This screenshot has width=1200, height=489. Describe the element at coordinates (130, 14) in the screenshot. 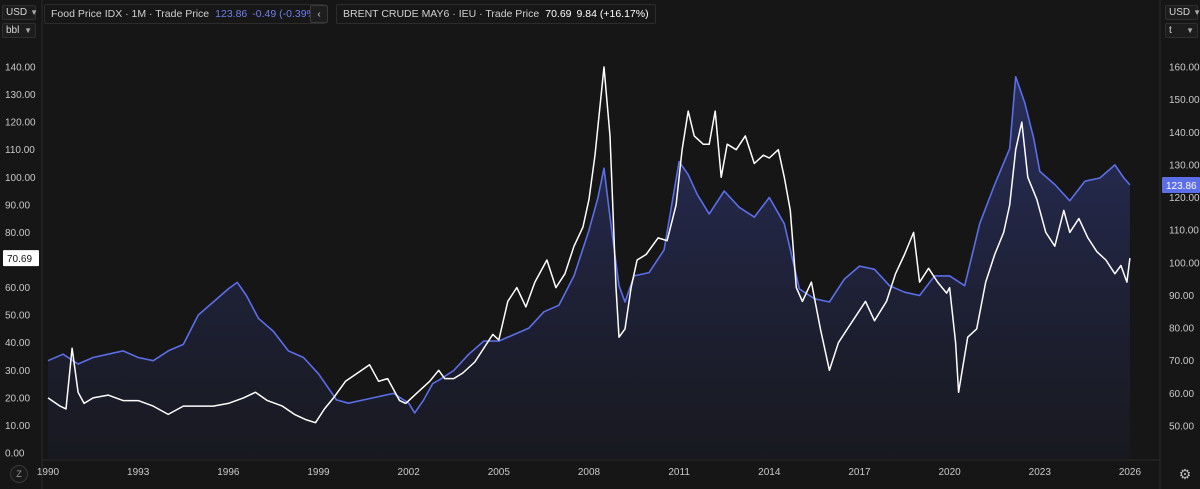

I see `legend-food-name: Food Price IDX · 1M · Trade Price` at that location.